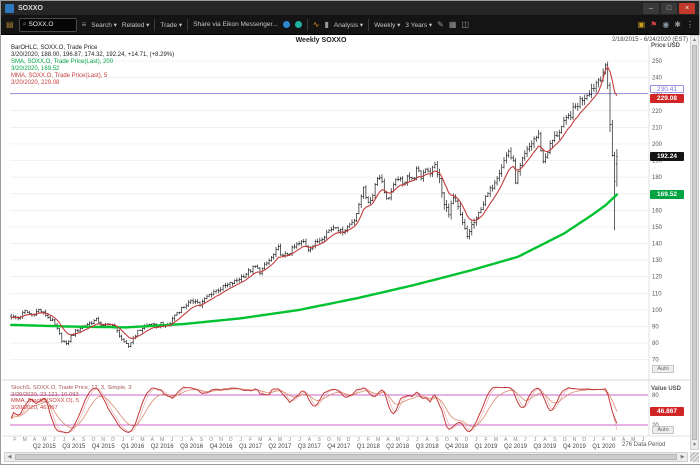  What do you see at coordinates (440, 24) in the screenshot?
I see `draw-icon: ✎` at bounding box center [440, 24].